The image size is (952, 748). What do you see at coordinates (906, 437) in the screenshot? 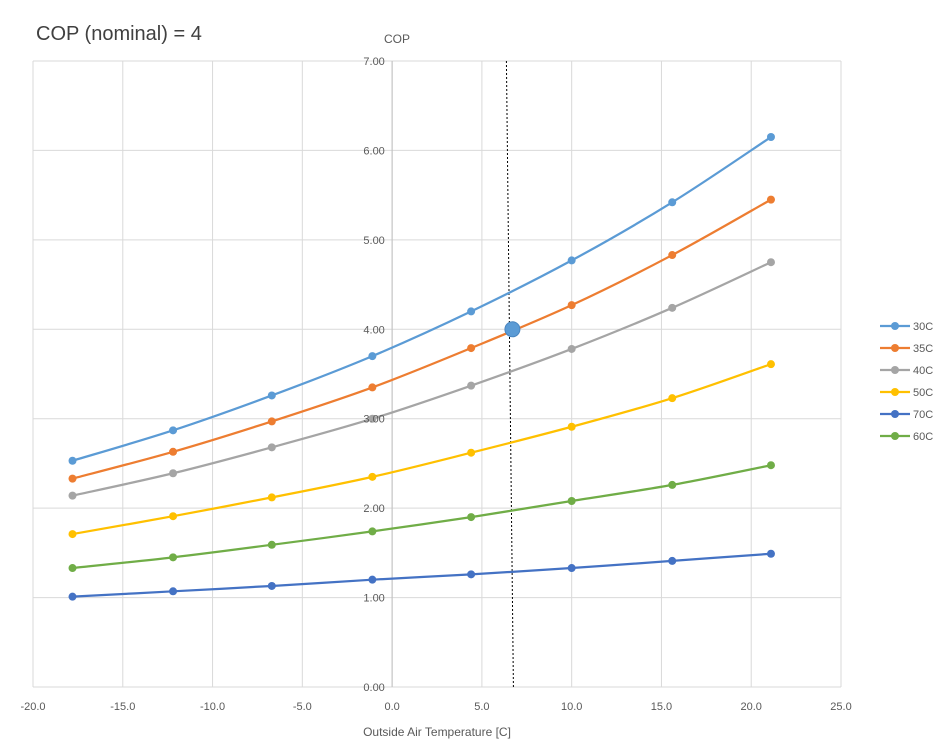
I see `legend-item: 60C` at bounding box center [906, 437].